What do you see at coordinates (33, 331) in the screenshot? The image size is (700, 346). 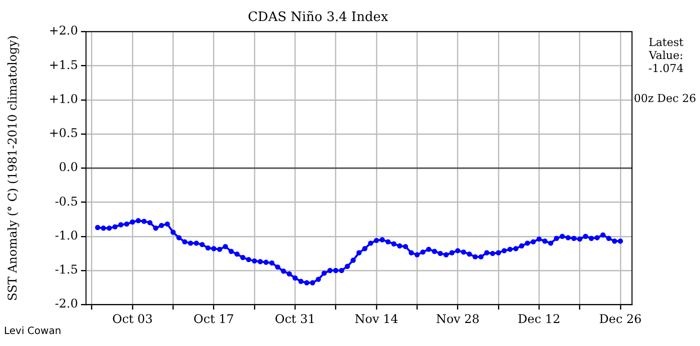 I see `text: Levi Cowan` at bounding box center [33, 331].